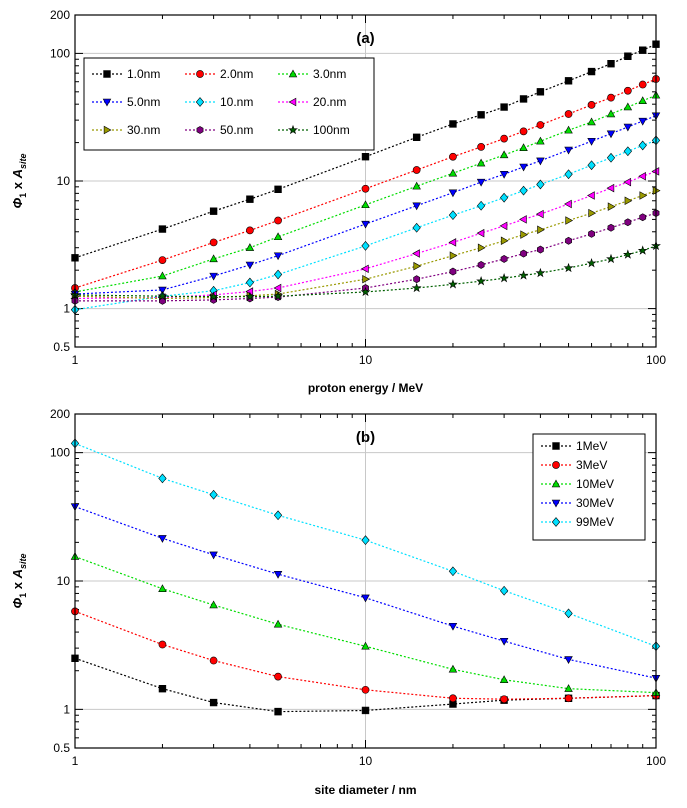 The width and height of the screenshot is (687, 808). I want to click on y-axis-label: Φ1 x Asite, so click(19, 580).